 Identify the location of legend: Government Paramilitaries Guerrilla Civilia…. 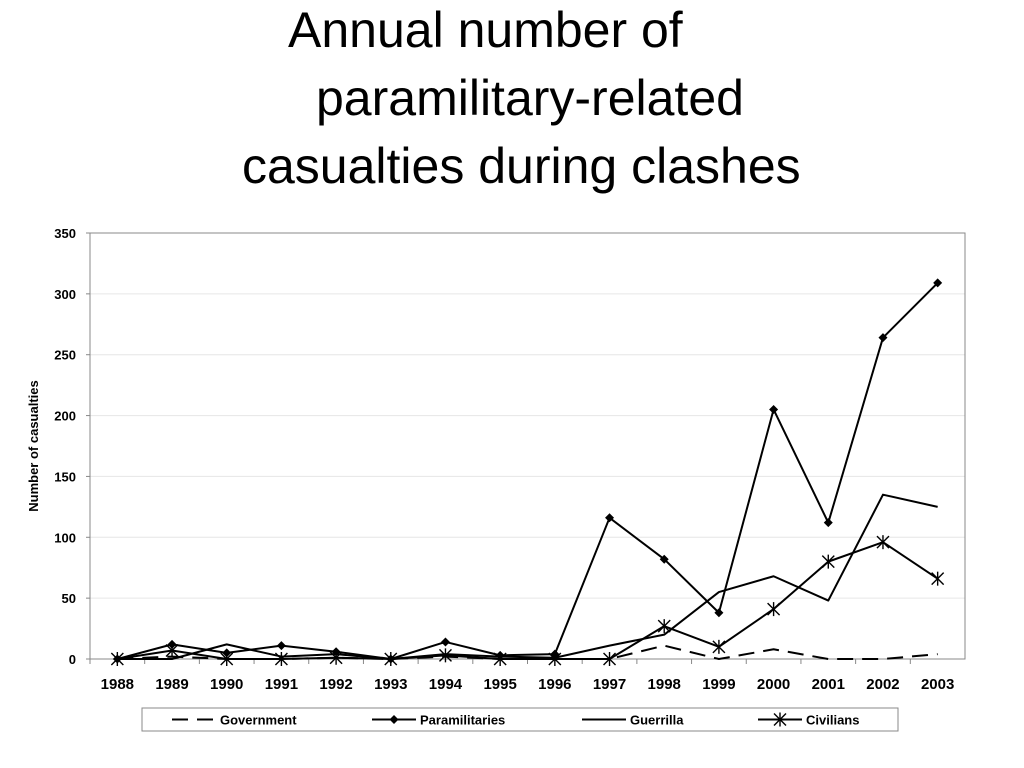
(520, 719).